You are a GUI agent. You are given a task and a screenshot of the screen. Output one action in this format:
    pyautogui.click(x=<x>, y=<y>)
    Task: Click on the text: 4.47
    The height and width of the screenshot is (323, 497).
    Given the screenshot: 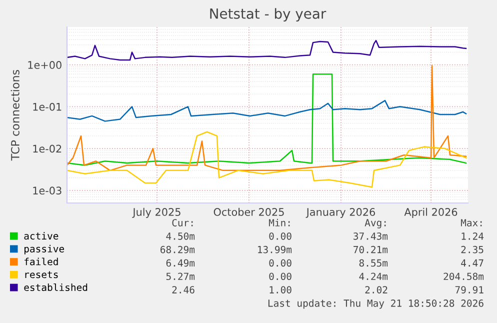 What is the action you would take?
    pyautogui.click(x=472, y=263)
    